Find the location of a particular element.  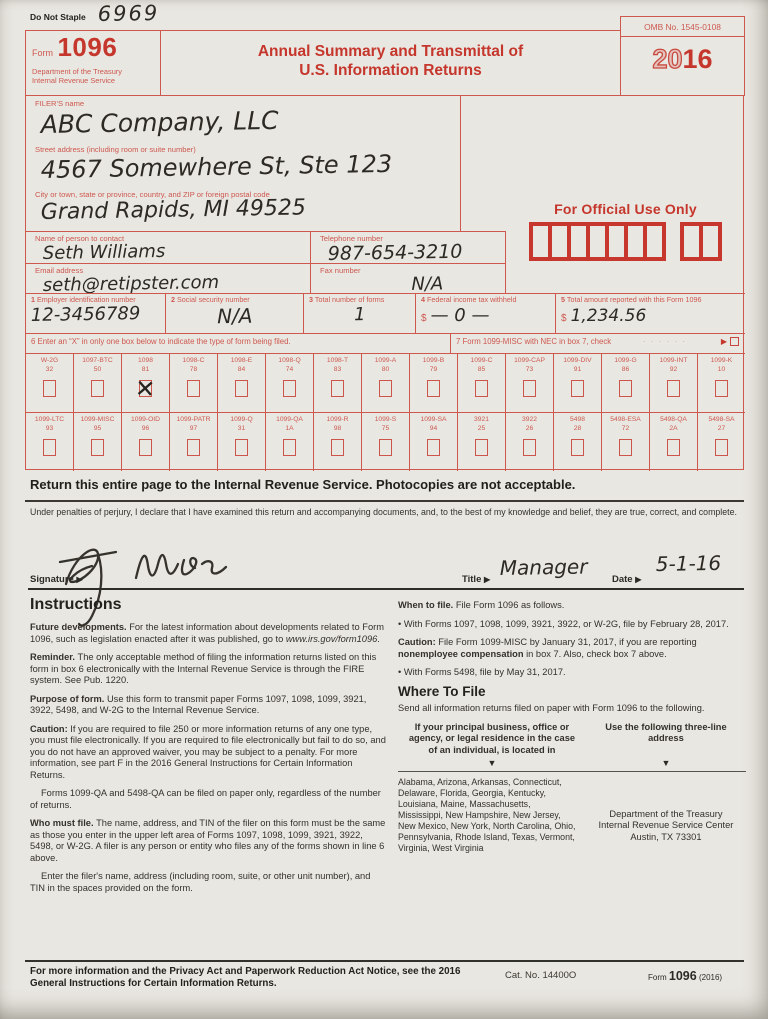

form-type-checkbox-1099-S is located at coordinates (385, 447).